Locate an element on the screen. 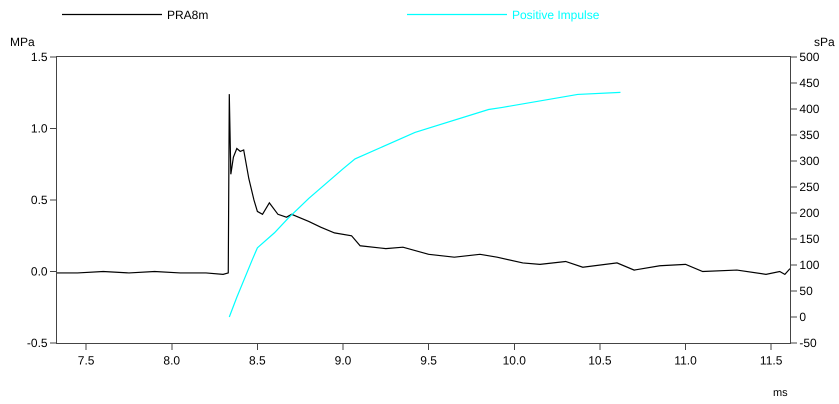  y-tick-label: 0.0 is located at coordinates (39, 271).